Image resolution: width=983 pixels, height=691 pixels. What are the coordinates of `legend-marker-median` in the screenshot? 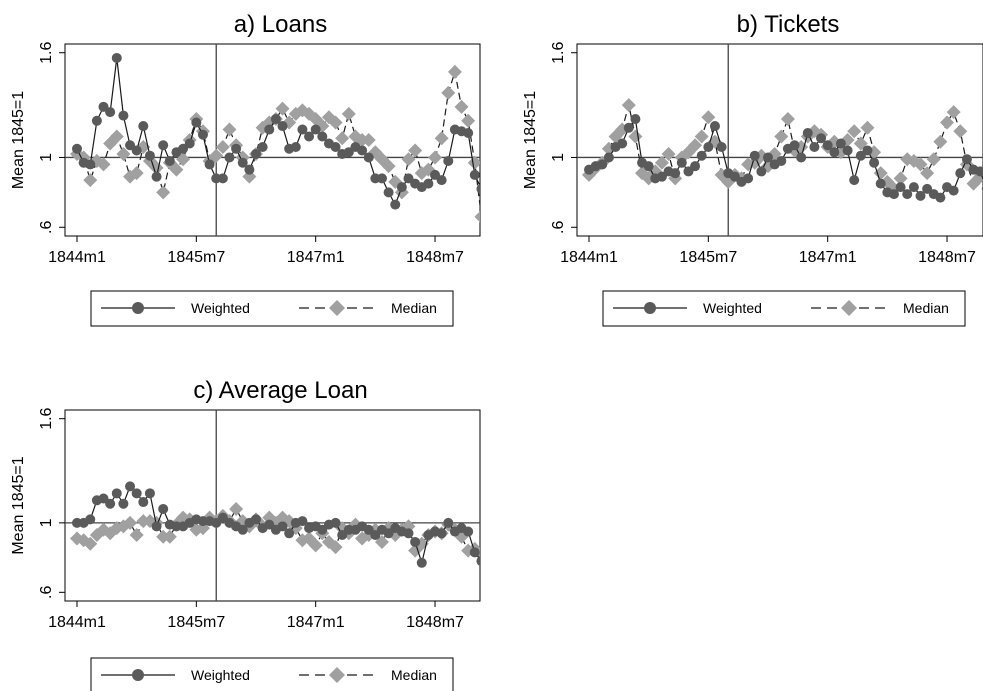 It's located at (849, 308).